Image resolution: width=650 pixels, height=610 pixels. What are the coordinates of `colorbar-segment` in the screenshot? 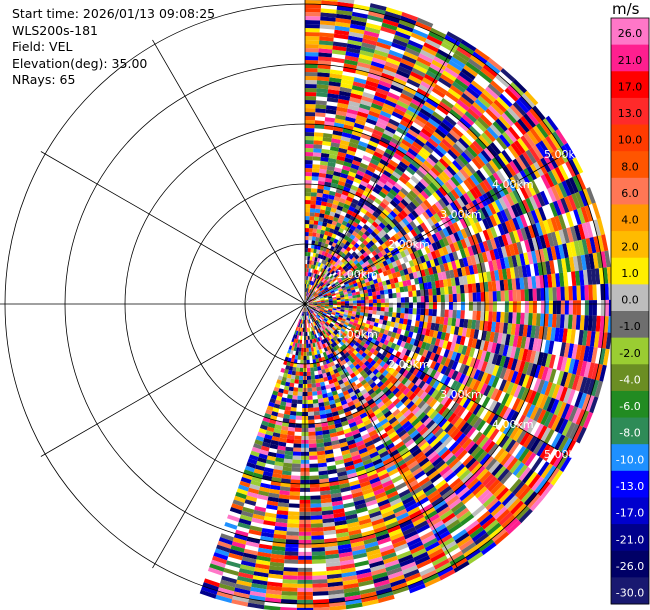 It's located at (630, 165).